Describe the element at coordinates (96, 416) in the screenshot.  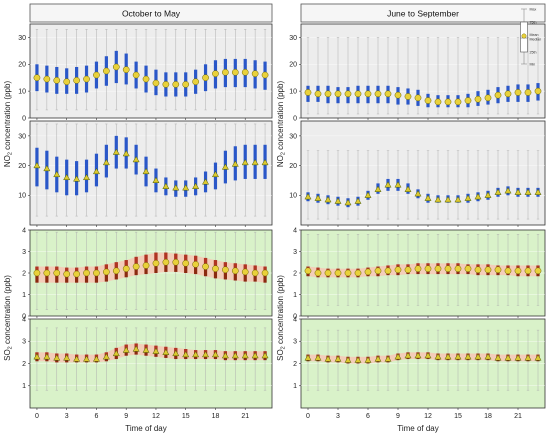
I see `x-tick-label: 6` at that location.